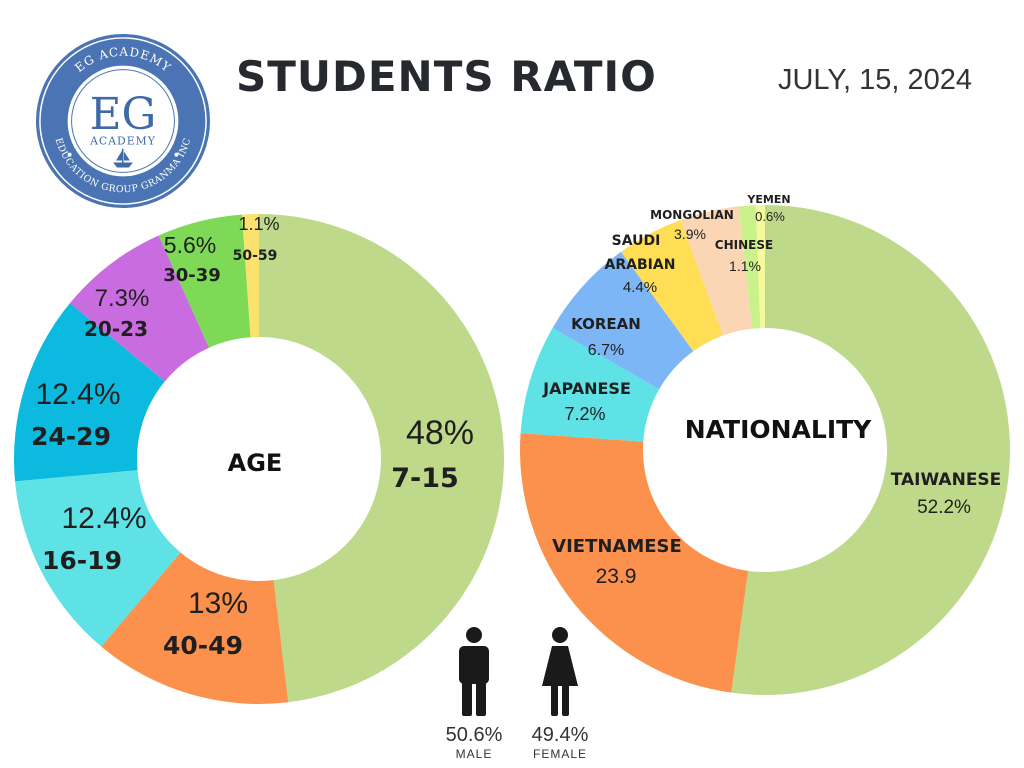 The image size is (1024, 768). I want to click on gender-female: 49.4% FEMALE, so click(560, 693).